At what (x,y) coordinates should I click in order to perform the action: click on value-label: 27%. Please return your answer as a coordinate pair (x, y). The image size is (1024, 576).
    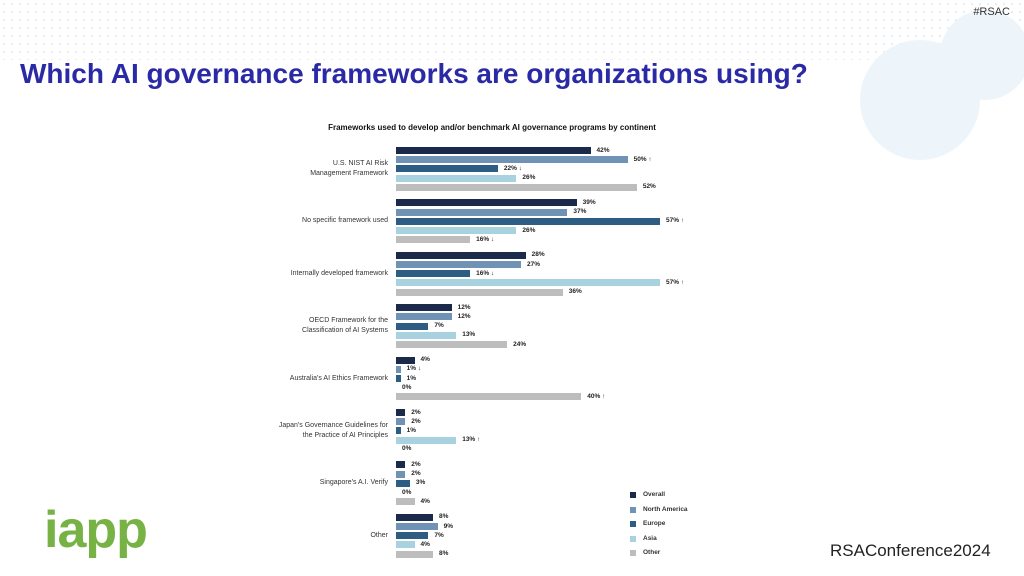
    Looking at the image, I should click on (534, 264).